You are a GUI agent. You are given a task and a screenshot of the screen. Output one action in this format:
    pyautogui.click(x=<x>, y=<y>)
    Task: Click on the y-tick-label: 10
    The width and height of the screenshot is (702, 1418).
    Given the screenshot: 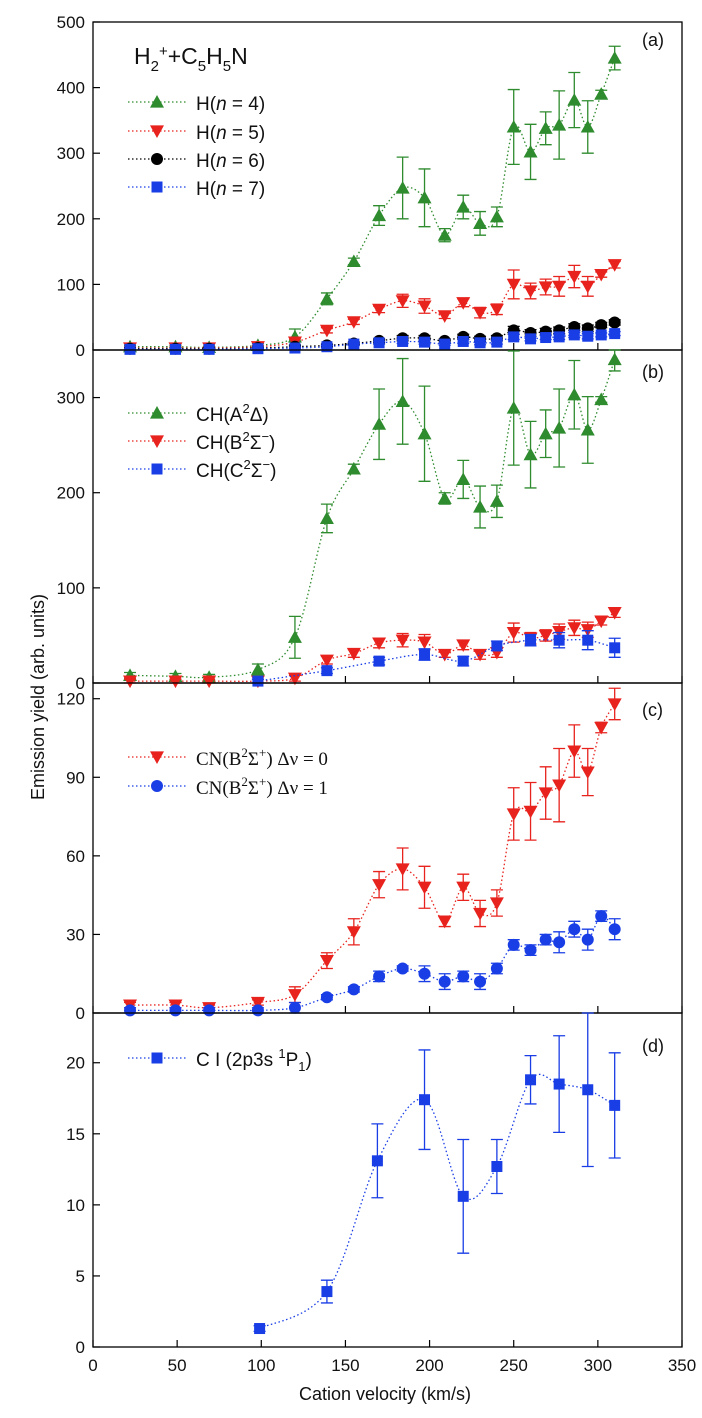 What is the action you would take?
    pyautogui.click(x=75, y=1205)
    